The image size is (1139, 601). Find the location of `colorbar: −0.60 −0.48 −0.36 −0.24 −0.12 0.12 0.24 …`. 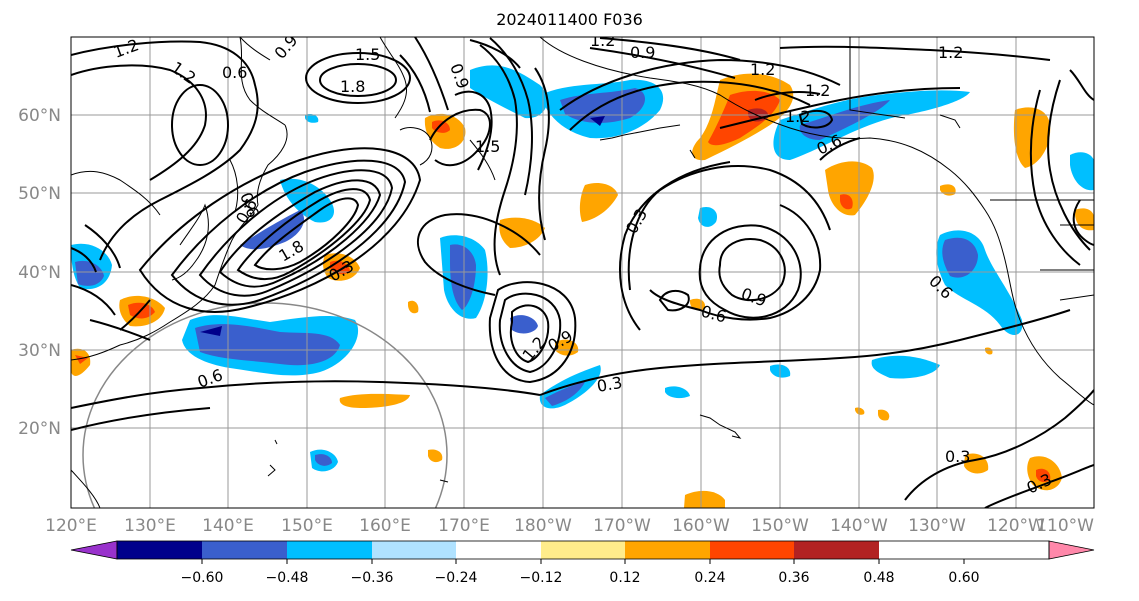

colorbar: −0.60 −0.48 −0.36 −0.24 −0.12 0.12 0.24 … is located at coordinates (582, 563).